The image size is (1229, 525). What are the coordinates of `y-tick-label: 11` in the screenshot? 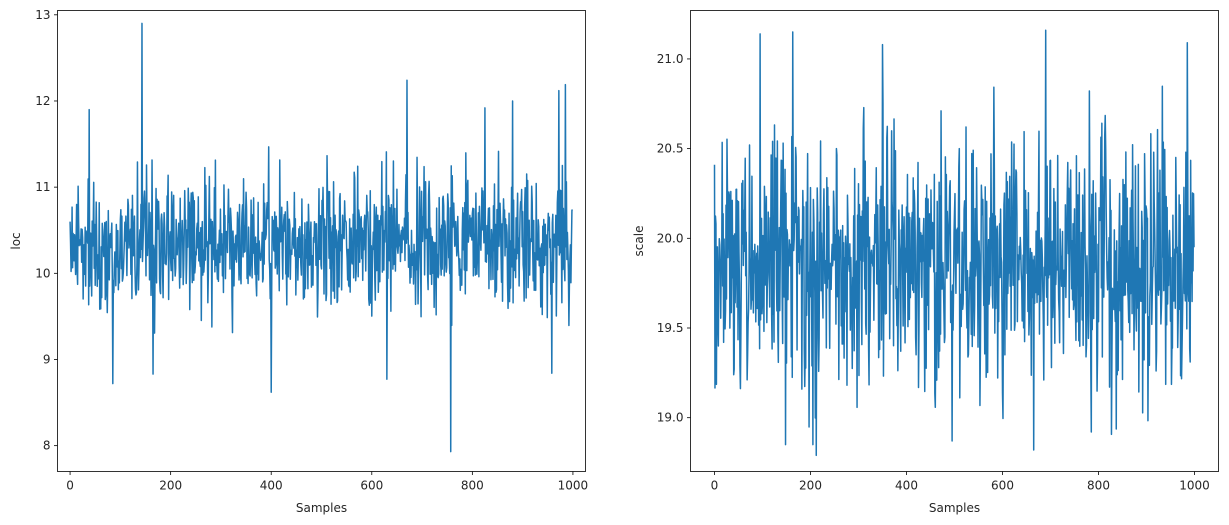 It's located at (42, 187).